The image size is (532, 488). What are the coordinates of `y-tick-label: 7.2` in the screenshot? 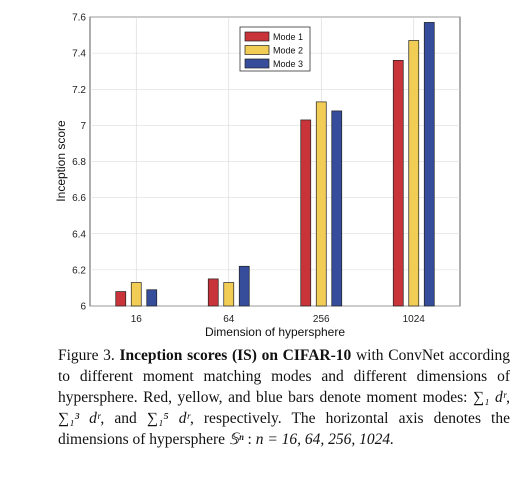 It's located at (79, 90).